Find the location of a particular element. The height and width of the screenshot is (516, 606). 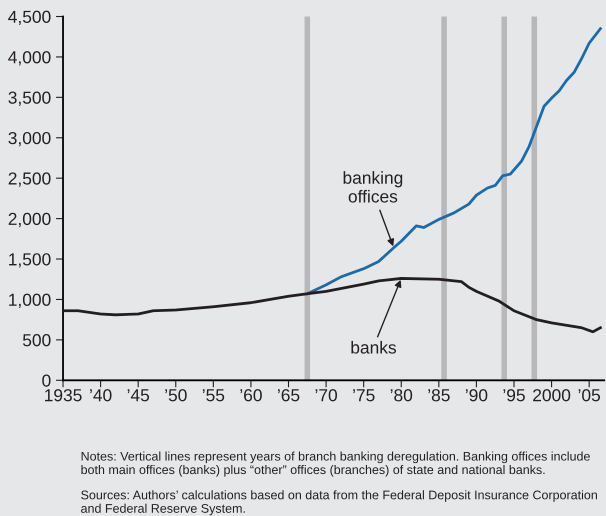

line-series is located at coordinates (332, 305).